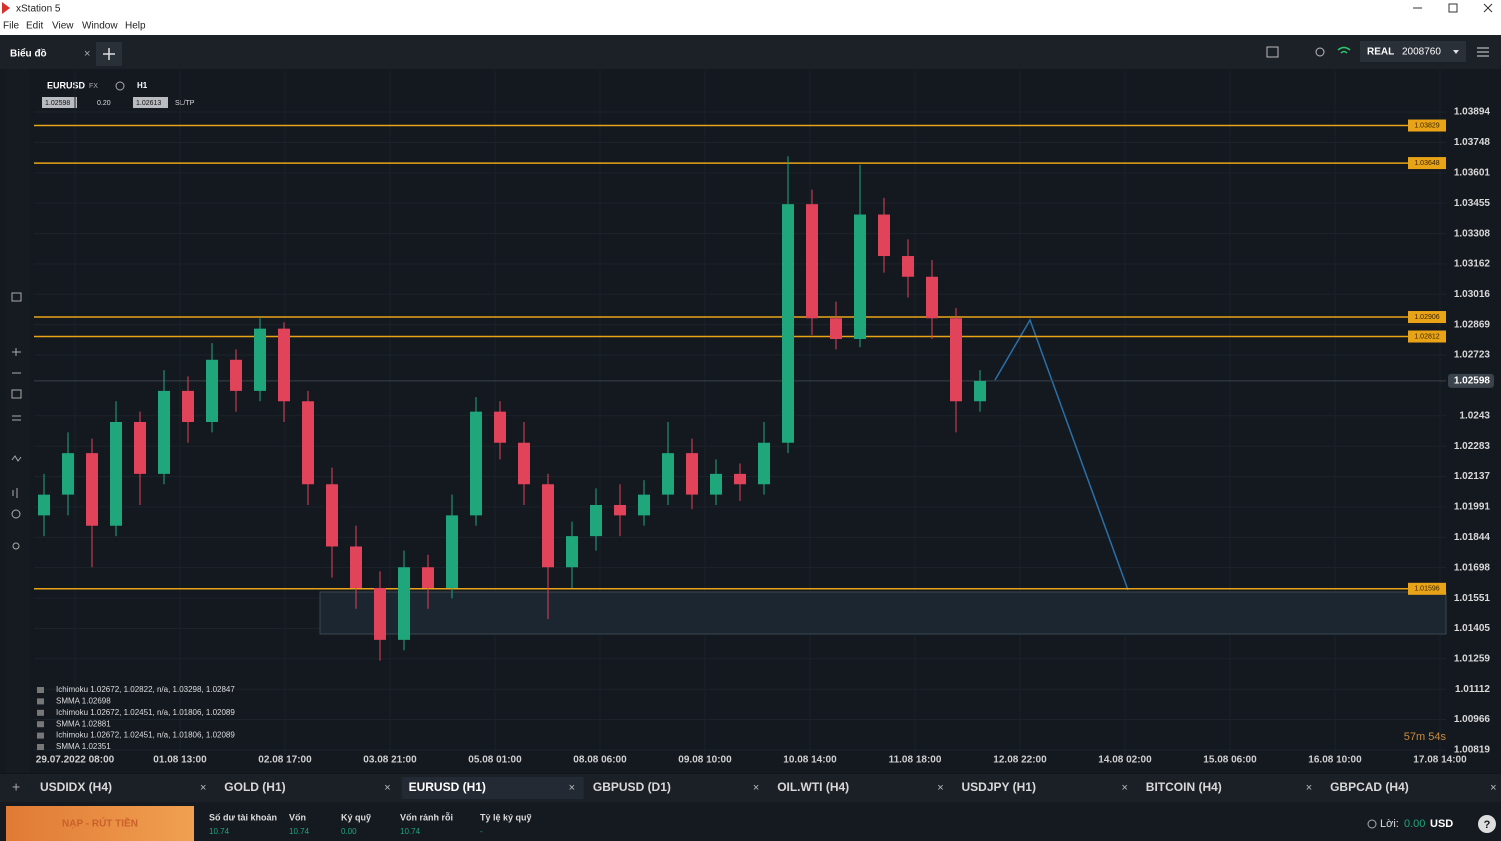 This screenshot has height=841, width=1501. I want to click on layout-icon, so click(1272, 52).